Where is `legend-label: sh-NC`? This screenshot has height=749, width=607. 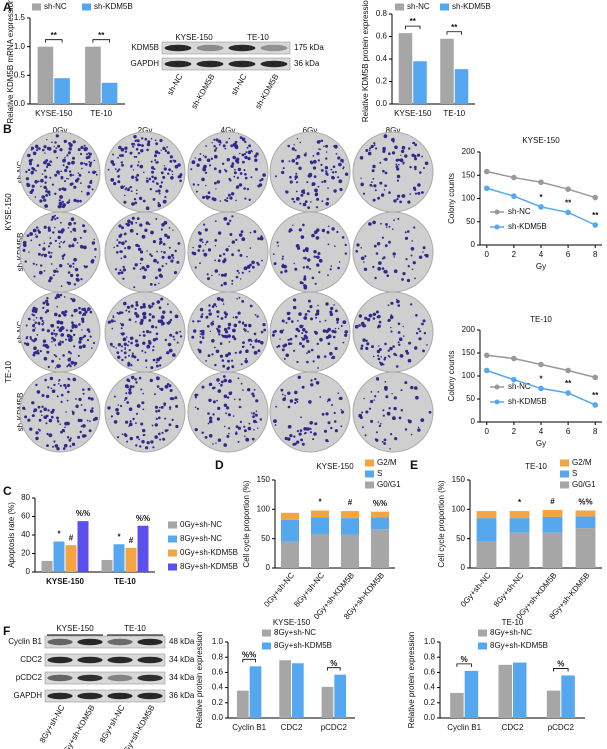 legend-label: sh-NC is located at coordinates (418, 6).